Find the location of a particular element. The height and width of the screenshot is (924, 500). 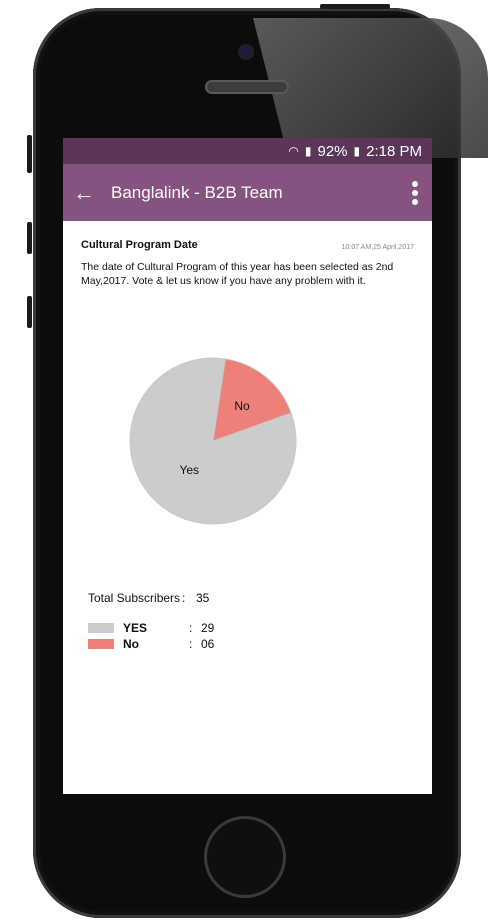

vote-stats: Total Subscribers : 35 YES : 29 No : 06 is located at coordinates (151, 621).